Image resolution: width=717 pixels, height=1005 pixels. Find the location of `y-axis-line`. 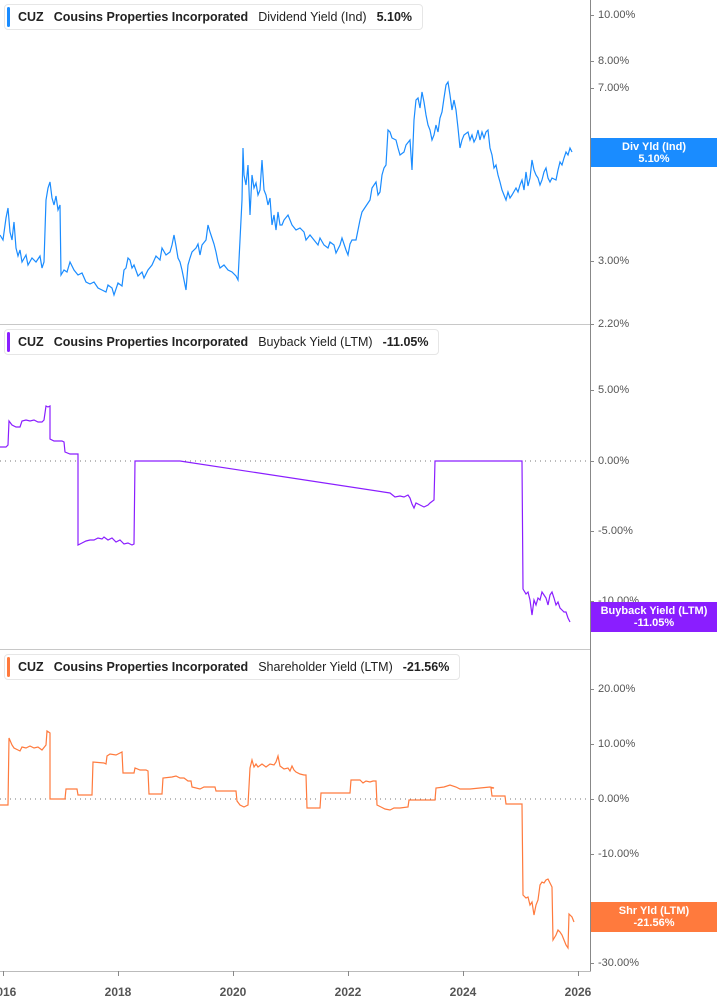

y-axis-line is located at coordinates (590, 486).